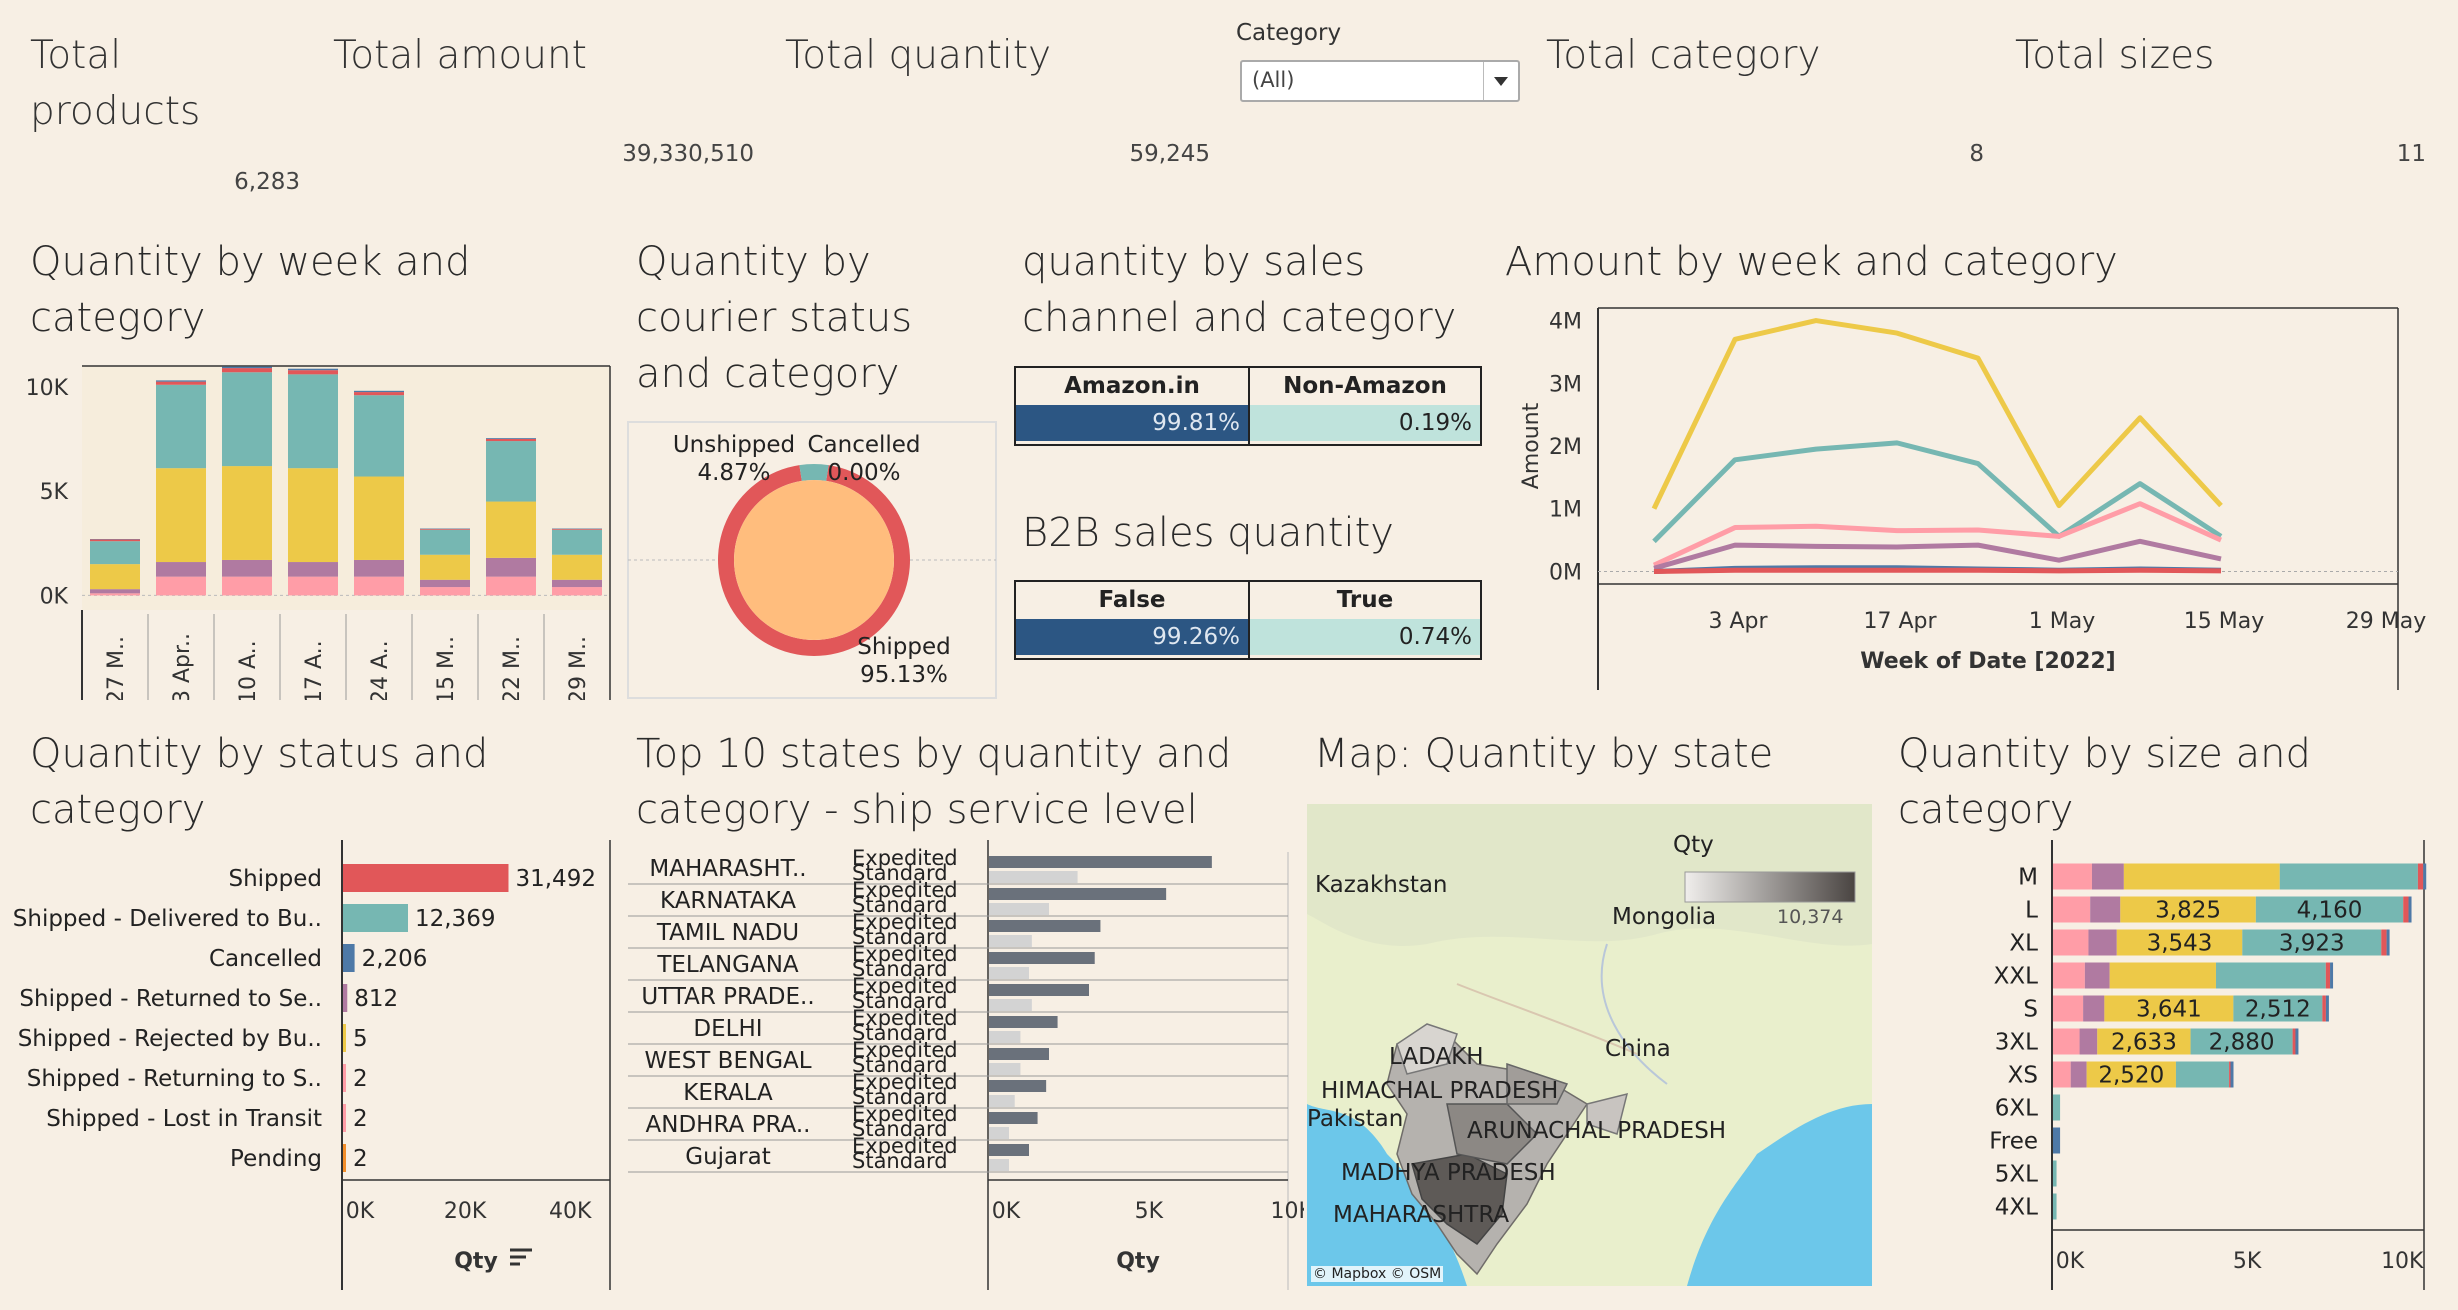 The height and width of the screenshot is (1310, 2458). I want to click on sales-channel-table: Amazon.in Non-Amazon 99.81% 0.19%, so click(1248, 406).